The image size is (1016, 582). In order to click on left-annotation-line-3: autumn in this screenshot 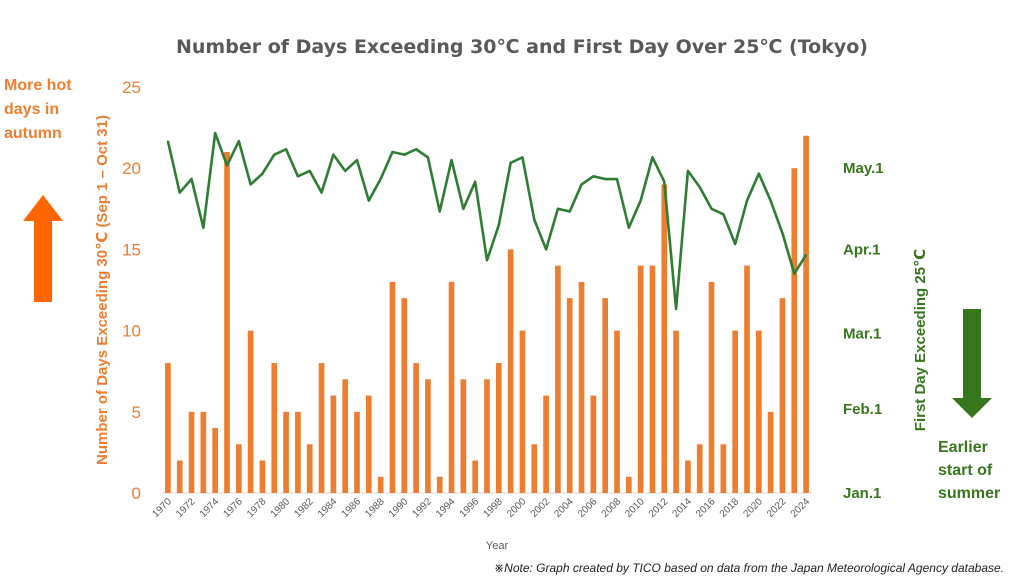, I will do `click(33, 133)`.